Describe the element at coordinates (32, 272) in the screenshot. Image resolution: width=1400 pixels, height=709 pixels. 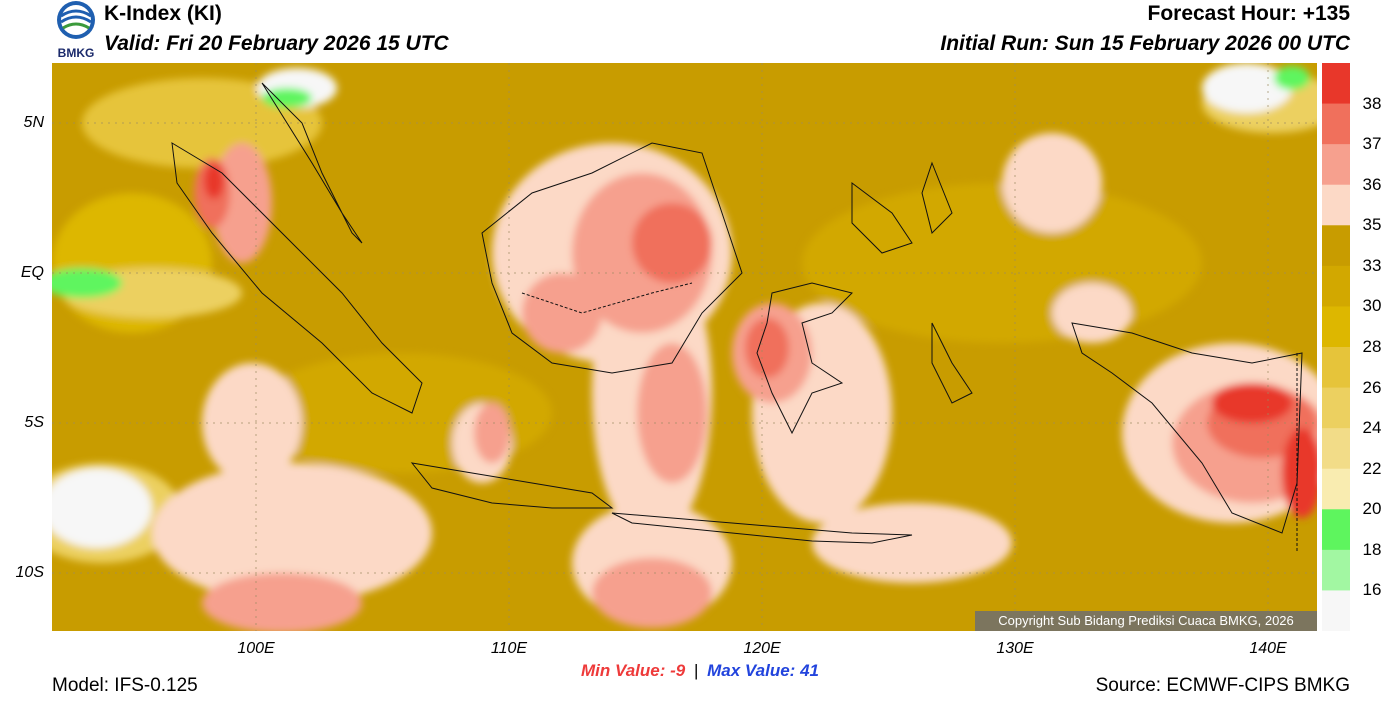
I see `lat-label-eq: EQ` at that location.